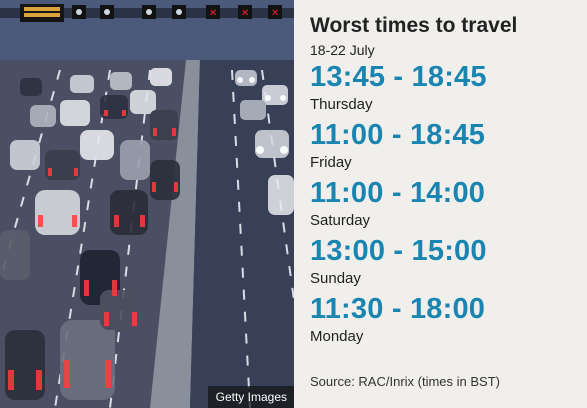  What do you see at coordinates (337, 336) in the screenshot?
I see `day-label: Monday` at bounding box center [337, 336].